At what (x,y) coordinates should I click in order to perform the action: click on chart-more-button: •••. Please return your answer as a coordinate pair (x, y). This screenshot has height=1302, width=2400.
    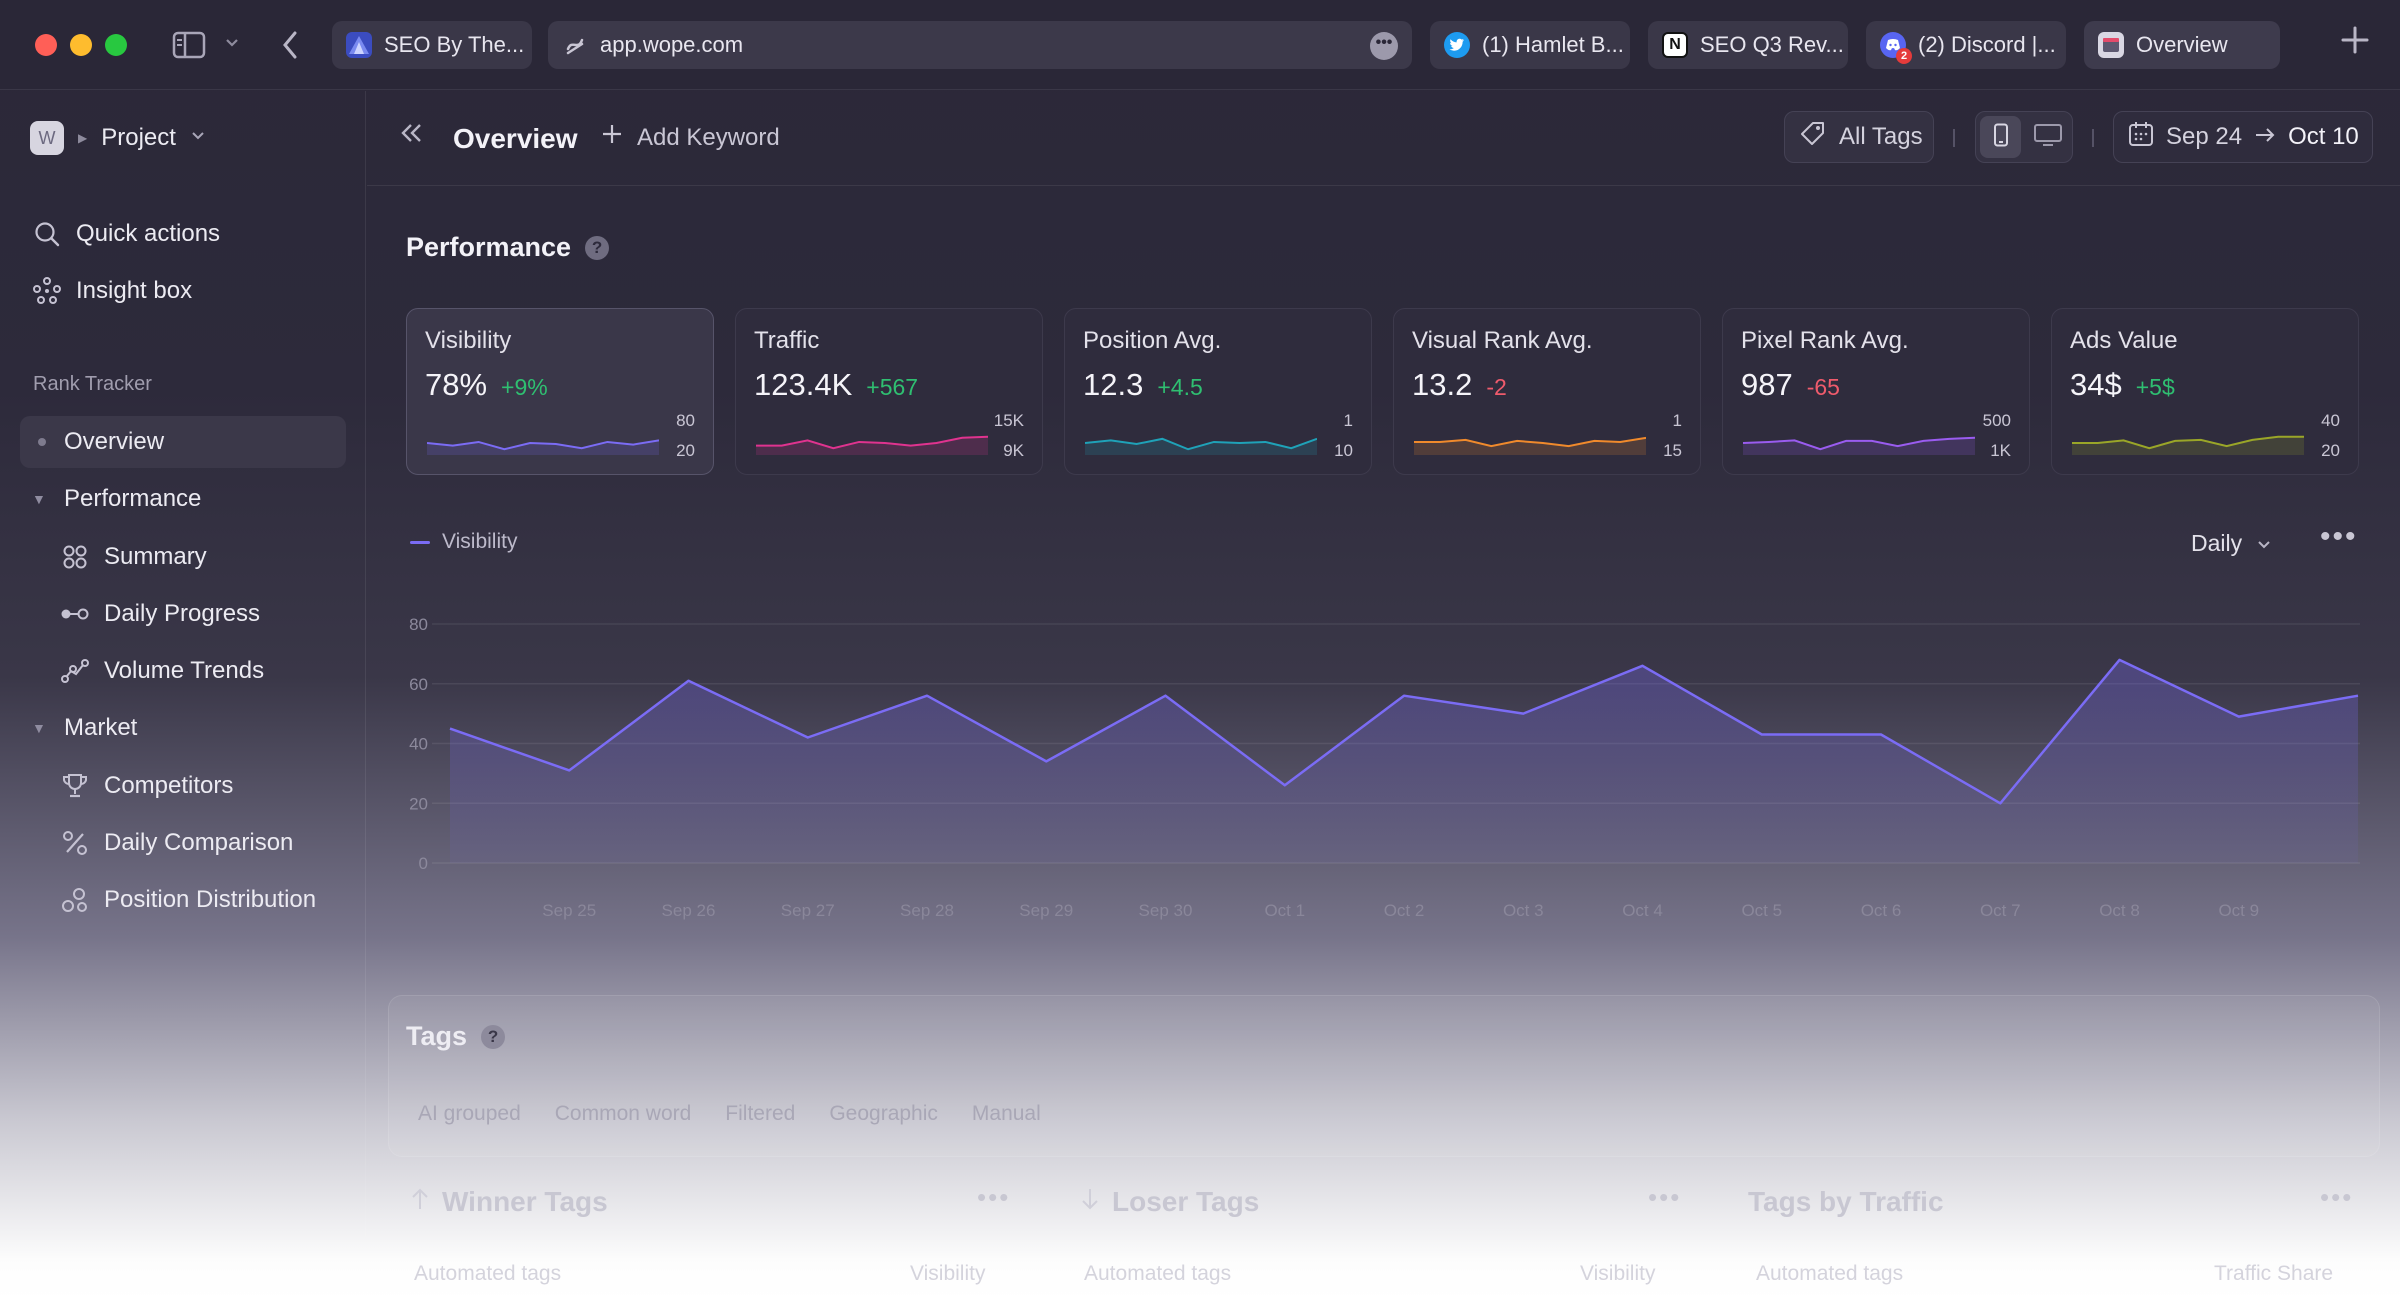
    Looking at the image, I should click on (2339, 536).